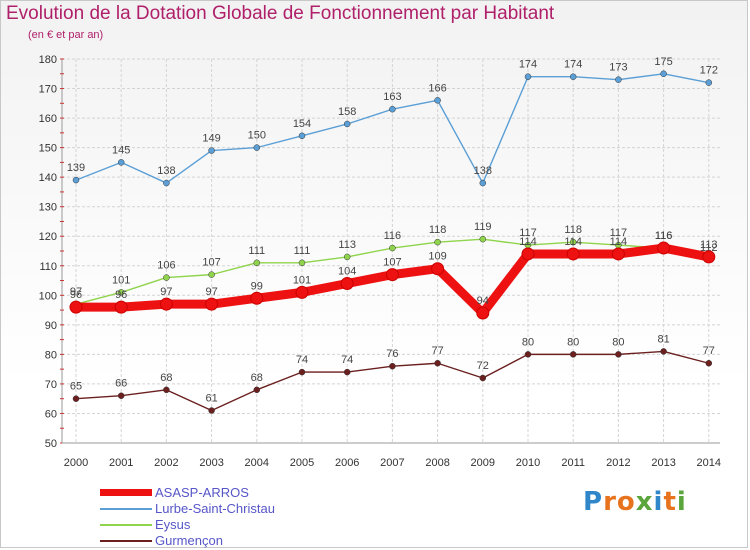  Describe the element at coordinates (626, 502) in the screenshot. I see `logo-letter: o` at that location.